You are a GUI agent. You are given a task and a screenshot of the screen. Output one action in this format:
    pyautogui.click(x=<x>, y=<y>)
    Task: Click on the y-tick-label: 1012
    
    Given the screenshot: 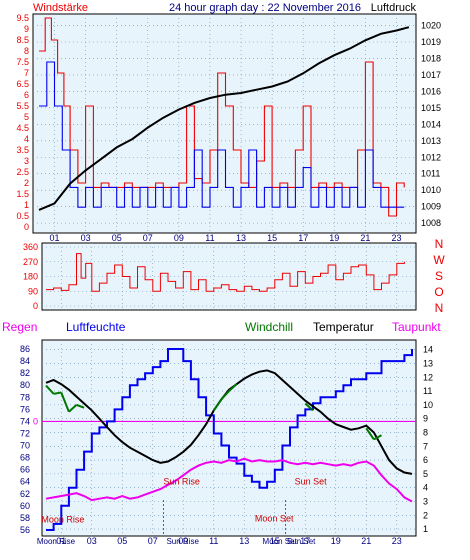 What is the action you would take?
    pyautogui.click(x=431, y=157)
    